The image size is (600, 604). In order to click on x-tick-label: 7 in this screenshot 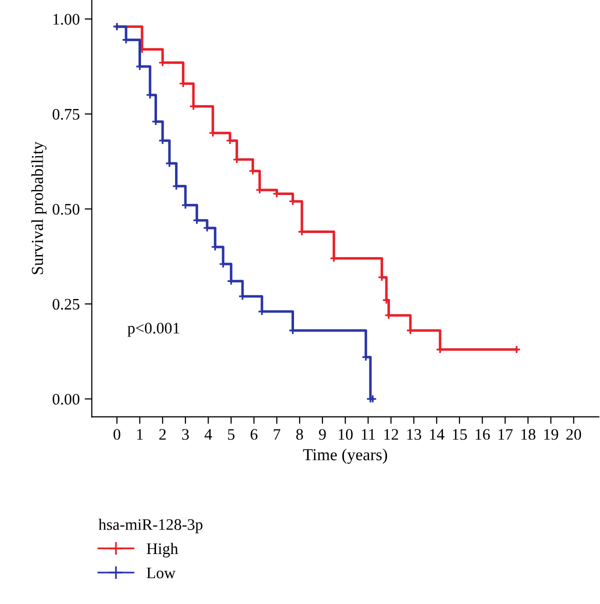, I will do `click(277, 434)`.